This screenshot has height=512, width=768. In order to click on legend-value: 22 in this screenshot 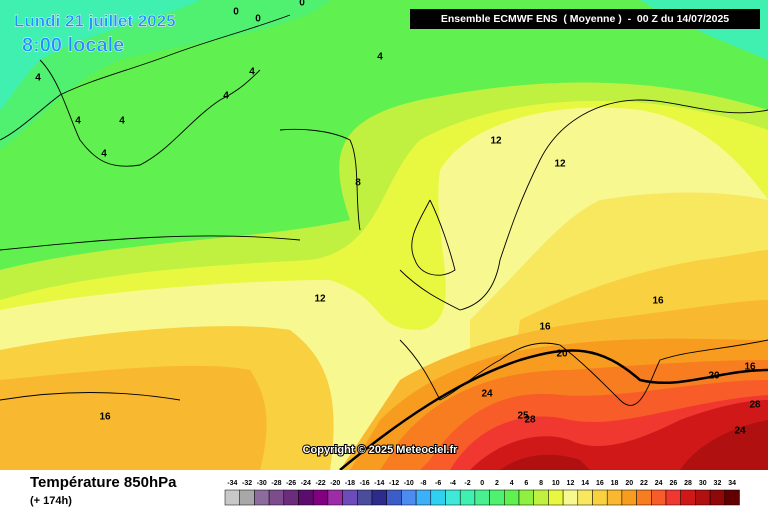, I will do `click(644, 483)`.